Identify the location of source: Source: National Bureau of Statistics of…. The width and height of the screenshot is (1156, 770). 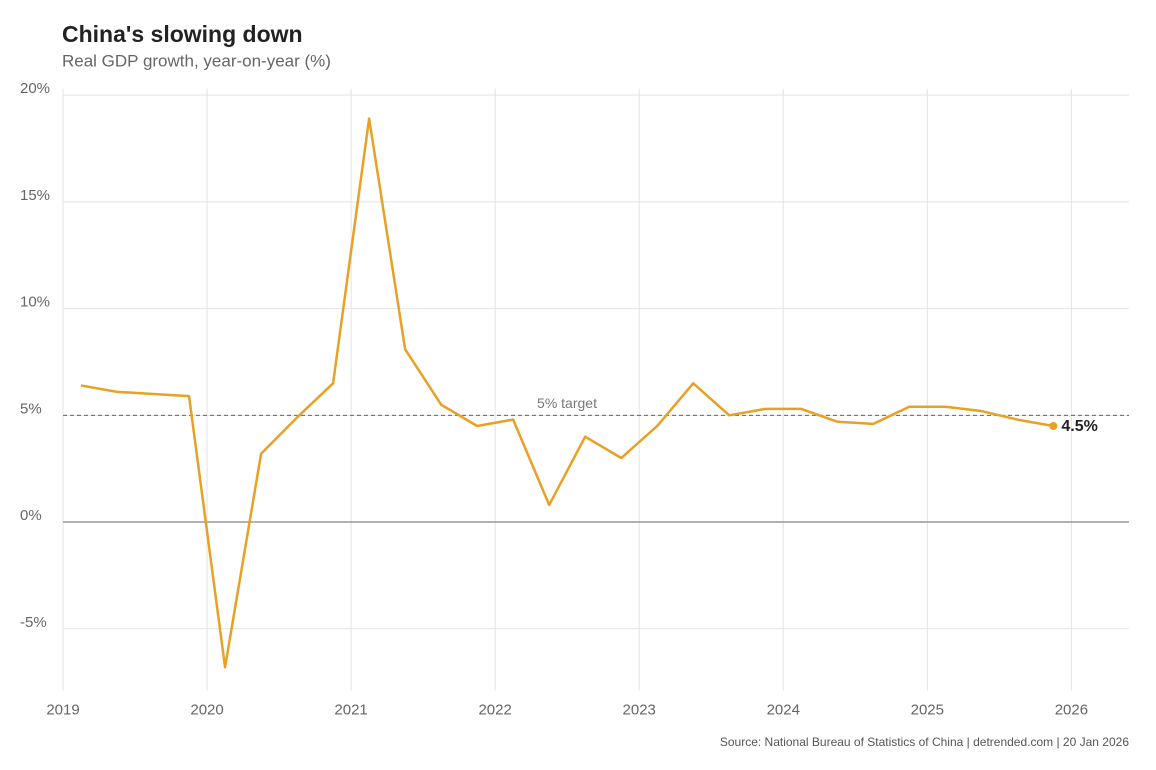
(924, 742).